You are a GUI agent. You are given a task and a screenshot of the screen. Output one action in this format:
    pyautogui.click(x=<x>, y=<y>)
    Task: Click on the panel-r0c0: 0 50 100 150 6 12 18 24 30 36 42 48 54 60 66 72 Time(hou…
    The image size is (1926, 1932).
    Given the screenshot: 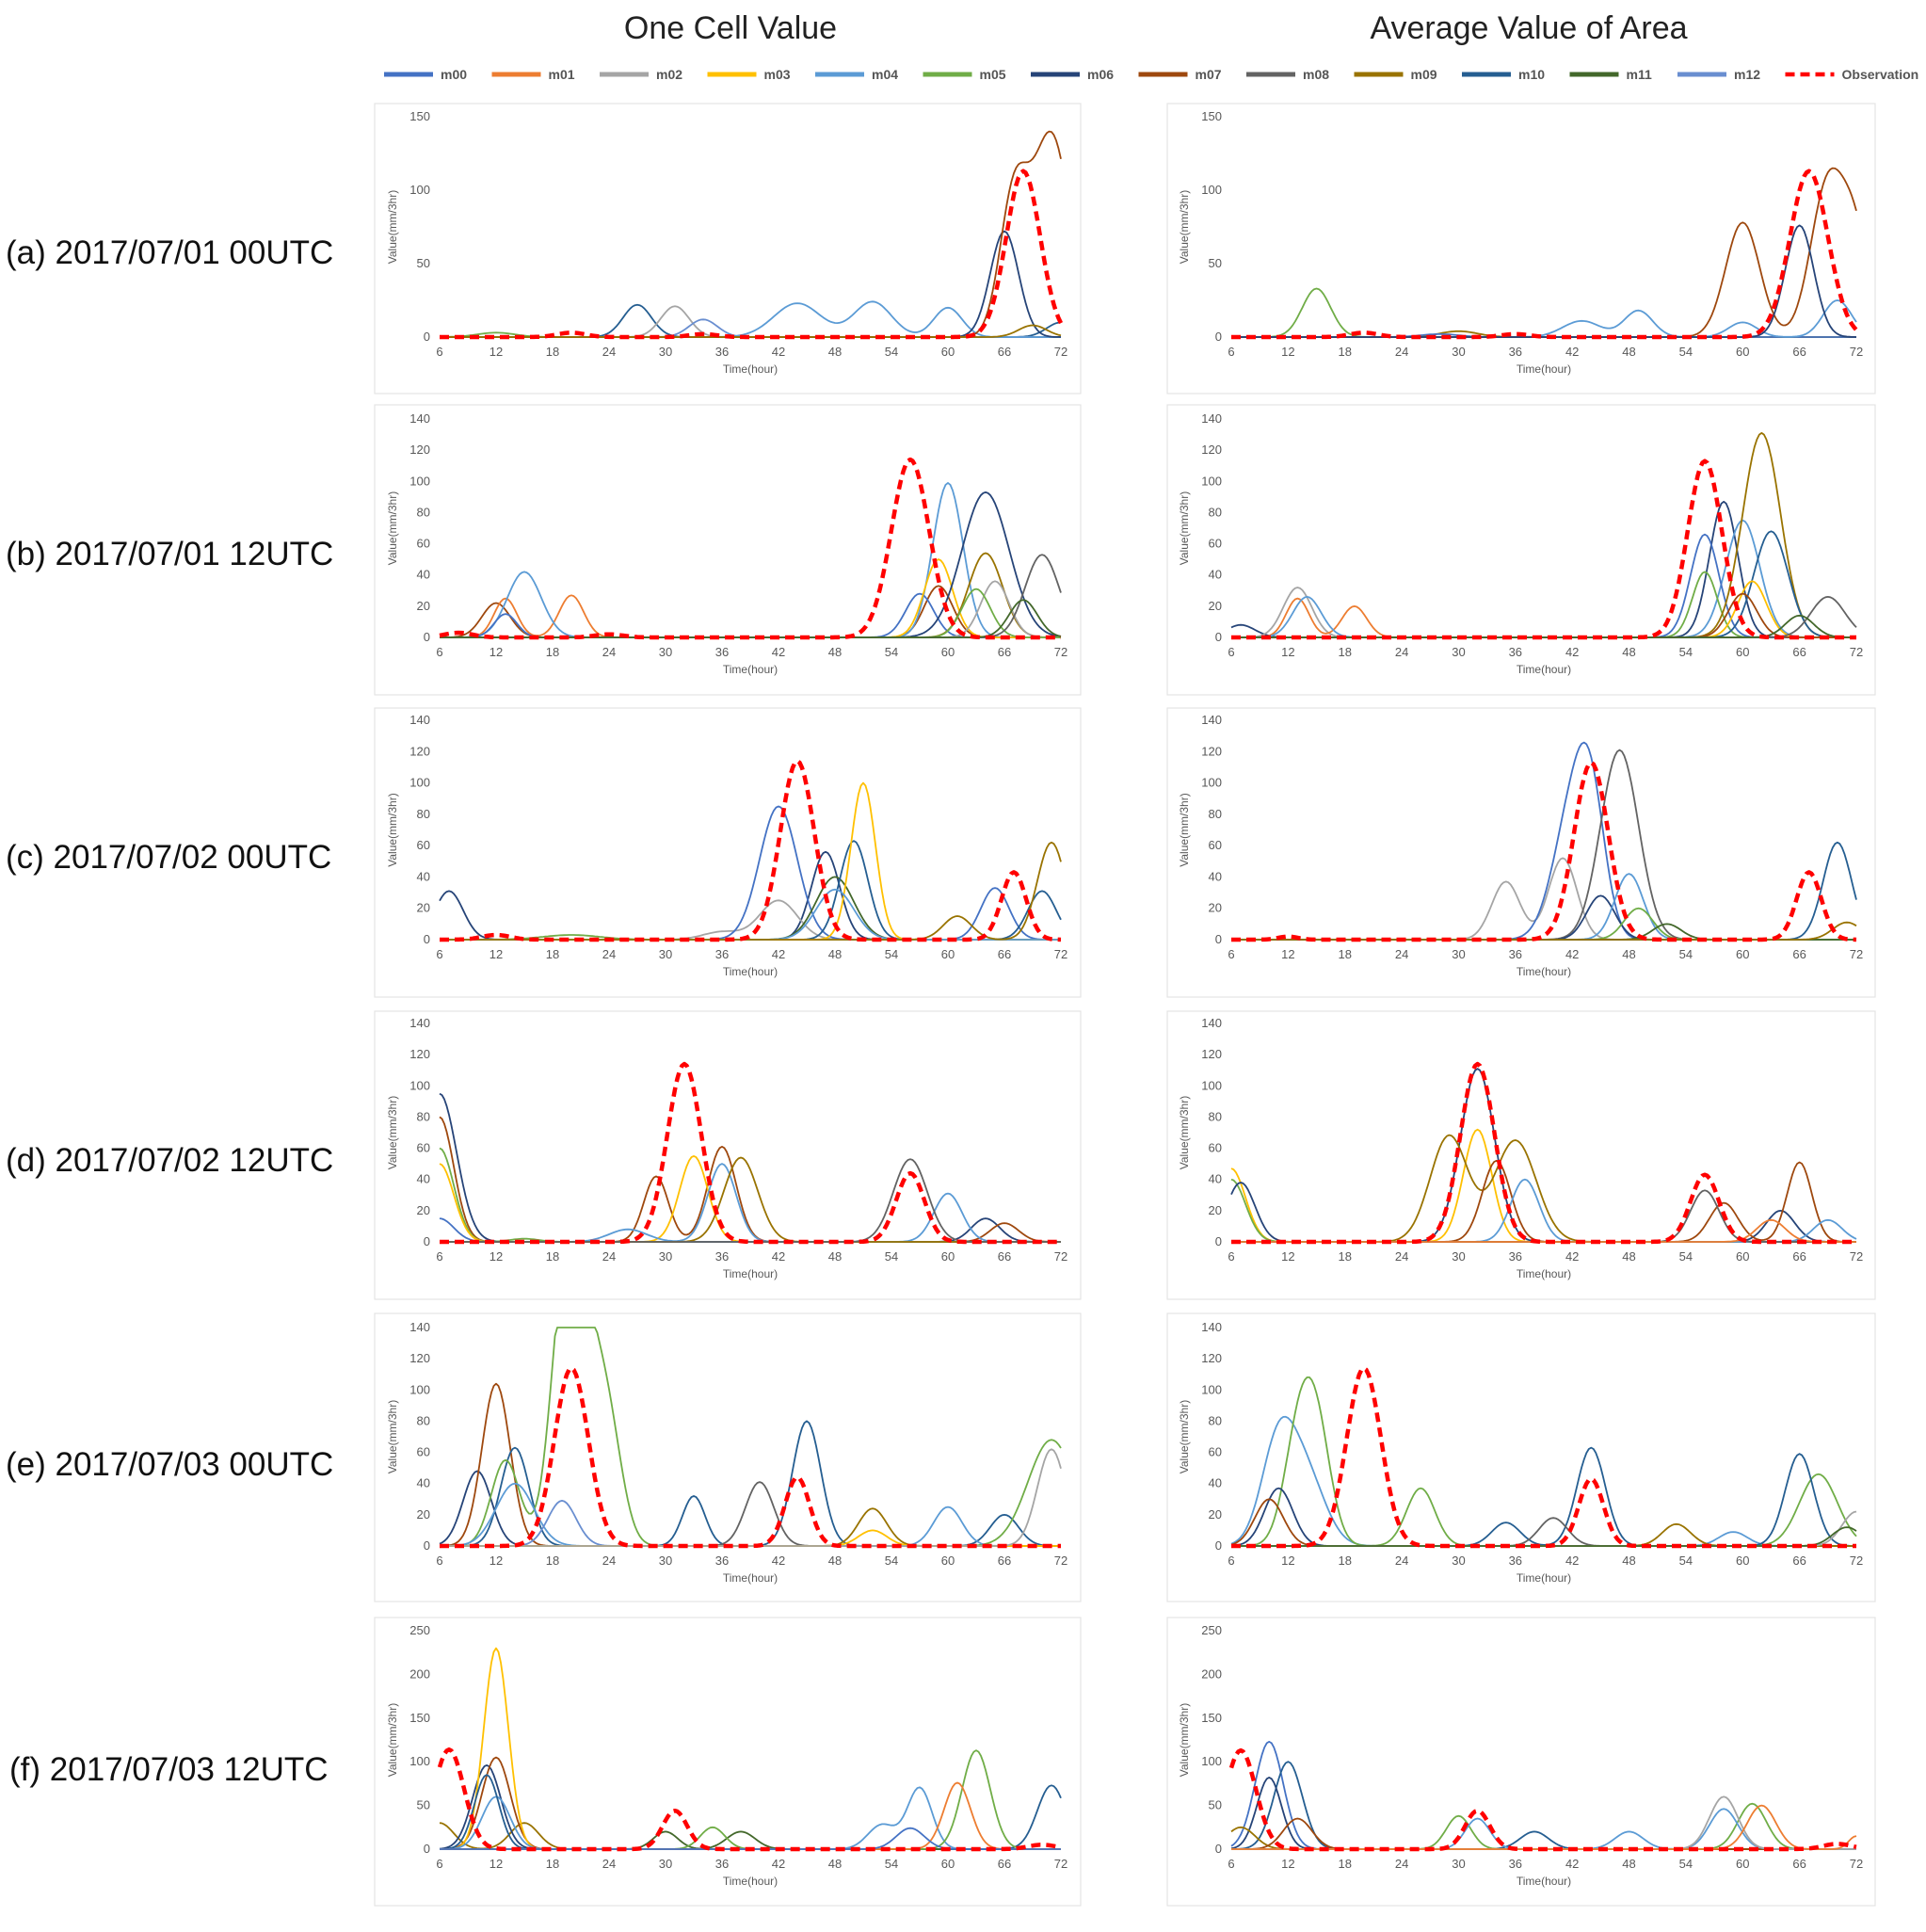 What is the action you would take?
    pyautogui.click(x=728, y=248)
    